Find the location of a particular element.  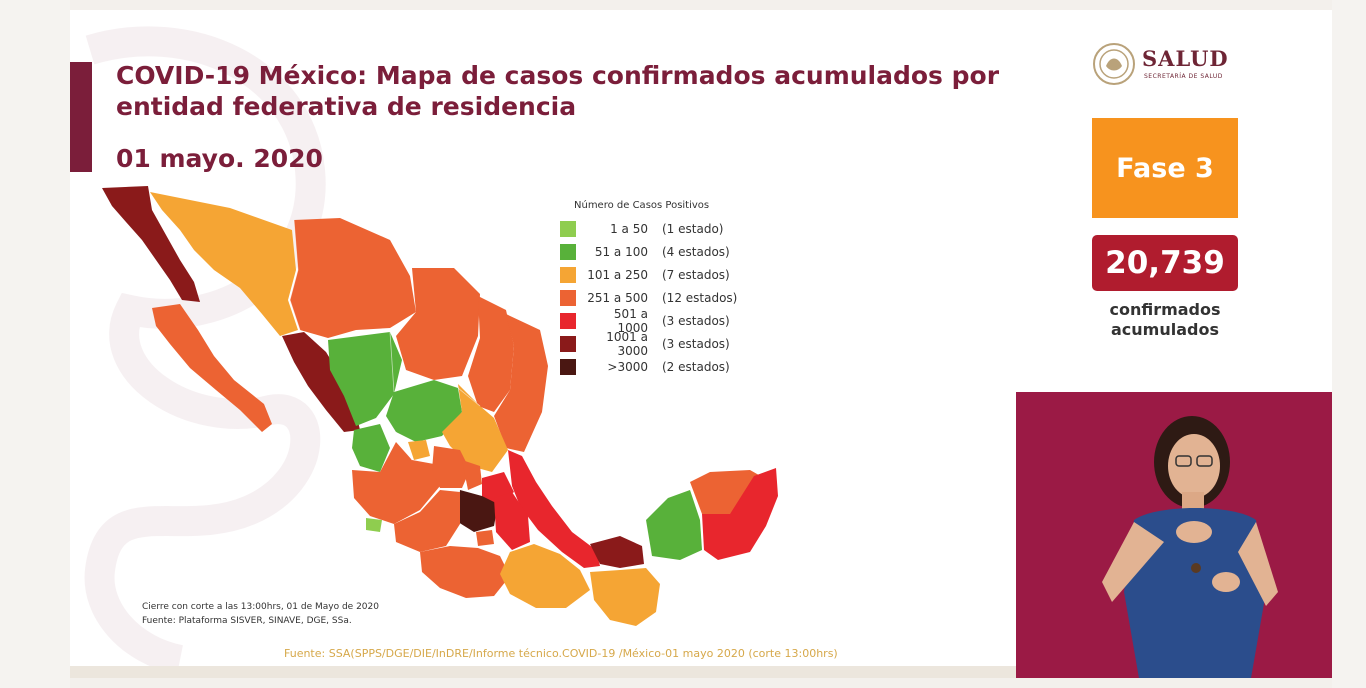

legend-count: (2 estados) is located at coordinates (696, 366).